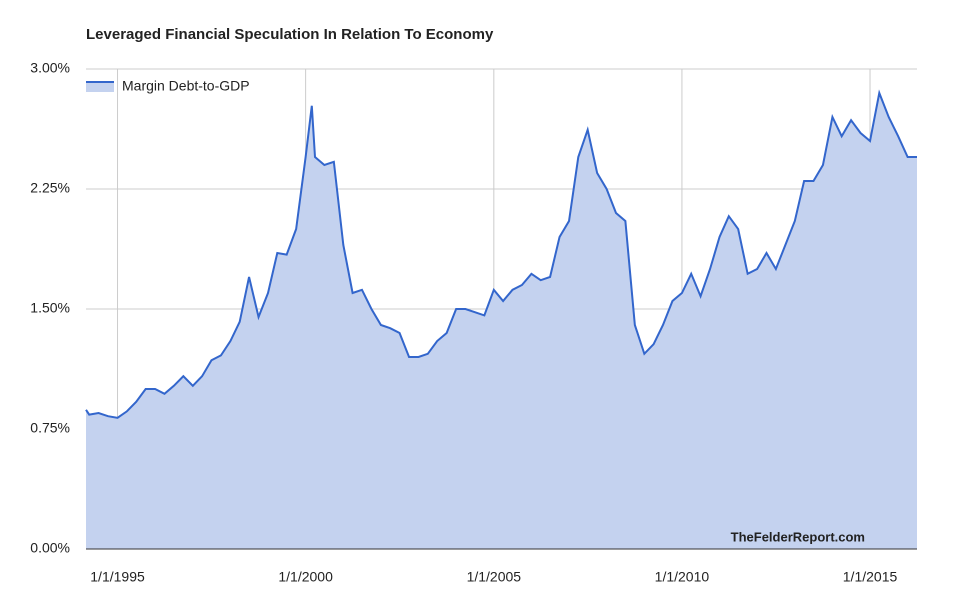  What do you see at coordinates (494, 577) in the screenshot?
I see `x-tick-label: 1/1/2005` at bounding box center [494, 577].